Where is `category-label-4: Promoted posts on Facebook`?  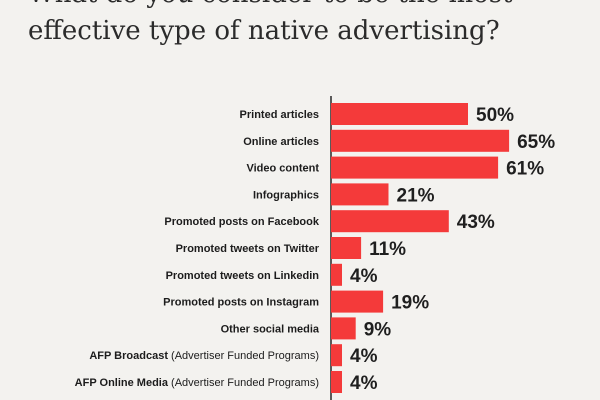
category-label-4: Promoted posts on Facebook is located at coordinates (242, 222).